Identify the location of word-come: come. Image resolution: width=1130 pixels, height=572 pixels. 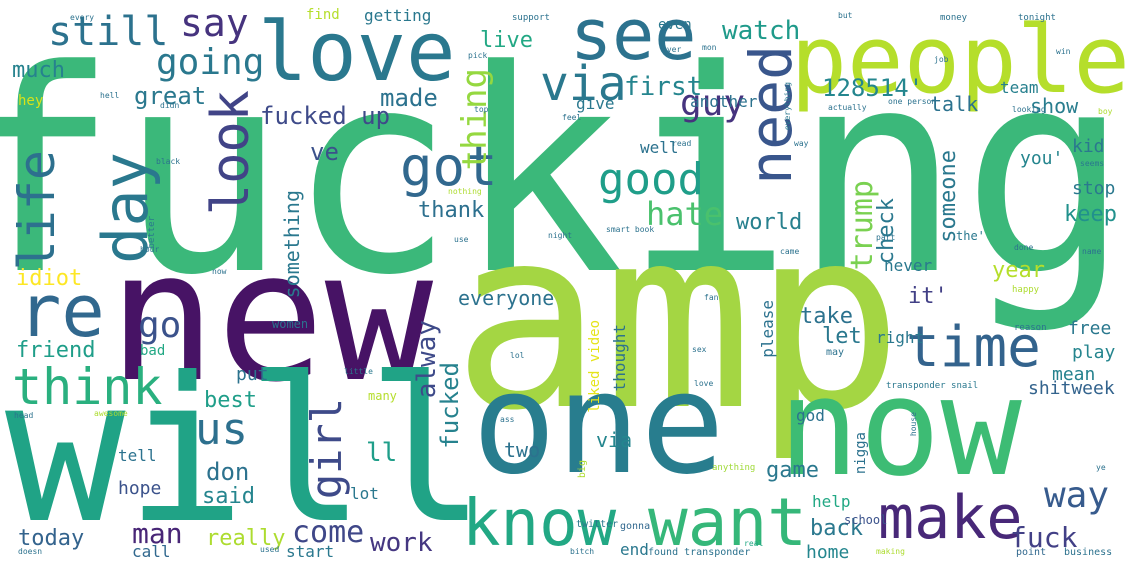
(328, 532).